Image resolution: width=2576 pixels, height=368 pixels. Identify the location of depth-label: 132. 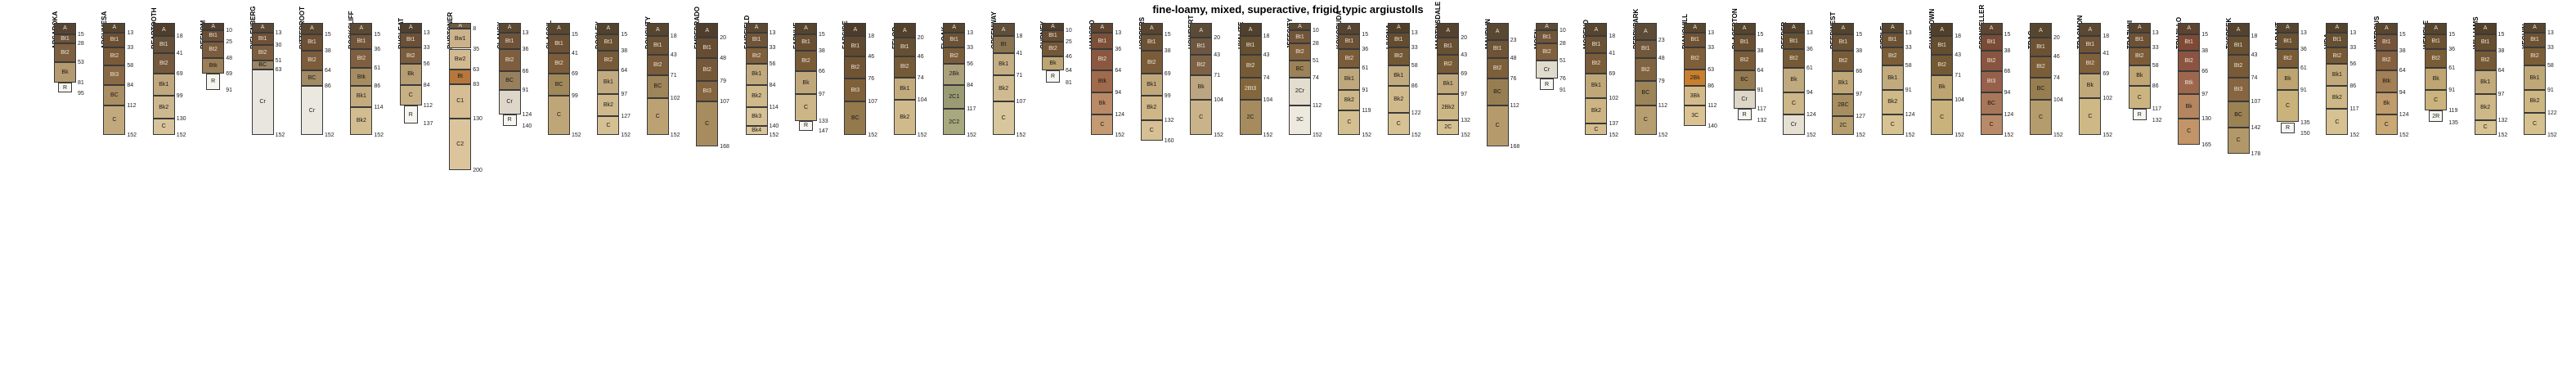
(1465, 120).